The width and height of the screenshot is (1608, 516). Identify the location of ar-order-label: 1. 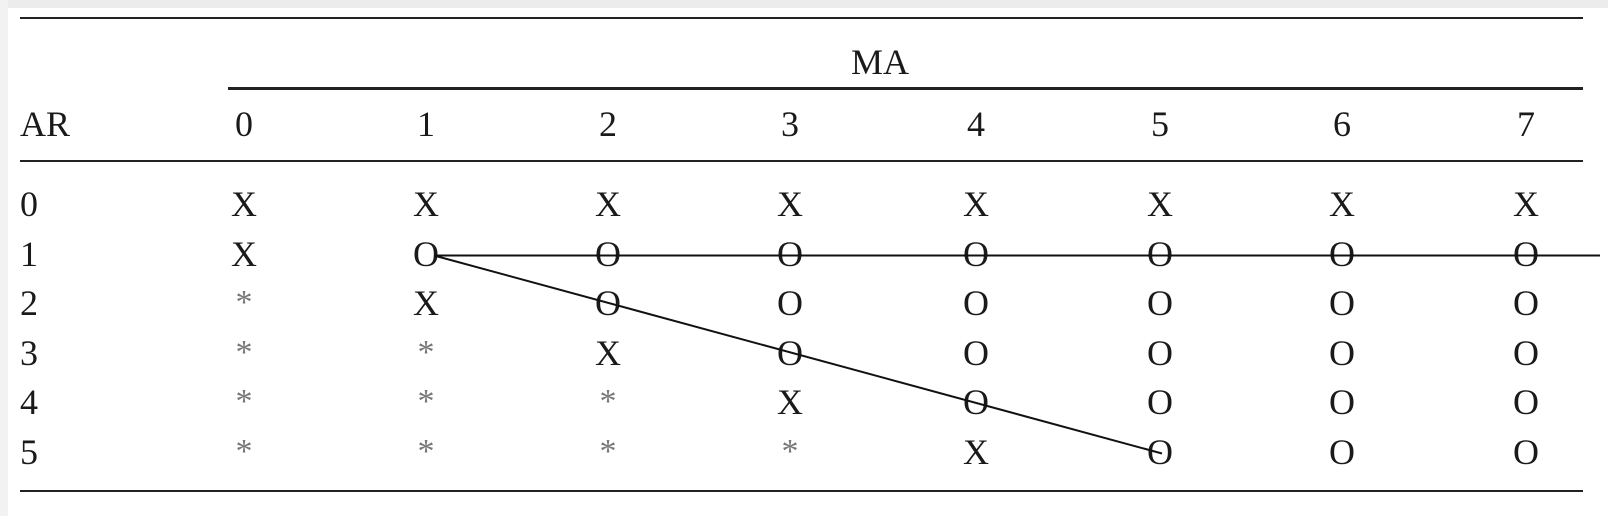
(29, 254).